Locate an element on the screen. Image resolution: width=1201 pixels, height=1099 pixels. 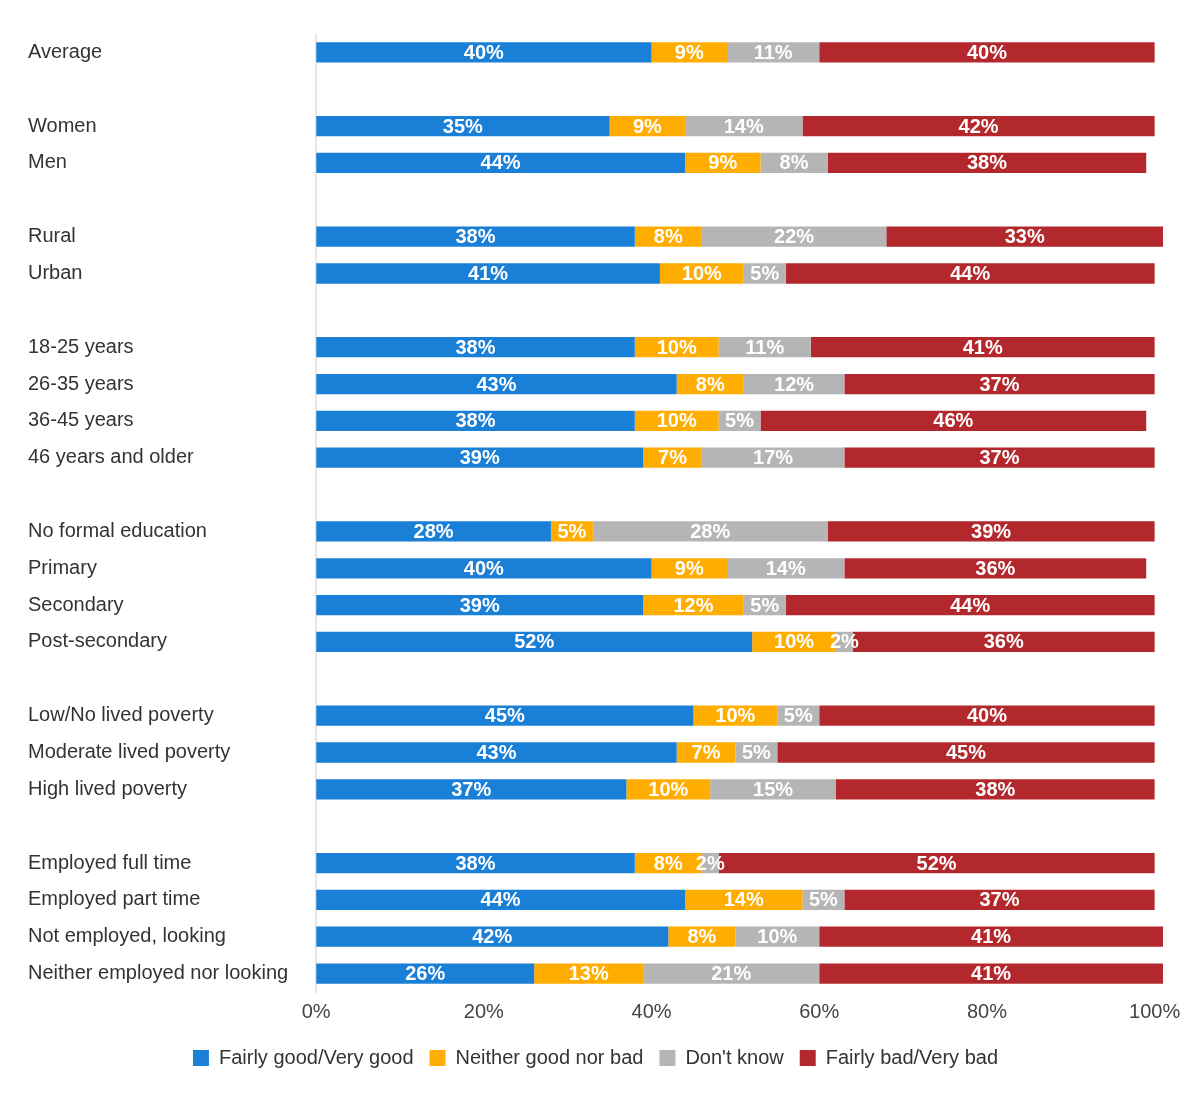
y-tick-label: 26-35 years is located at coordinates (81, 382).